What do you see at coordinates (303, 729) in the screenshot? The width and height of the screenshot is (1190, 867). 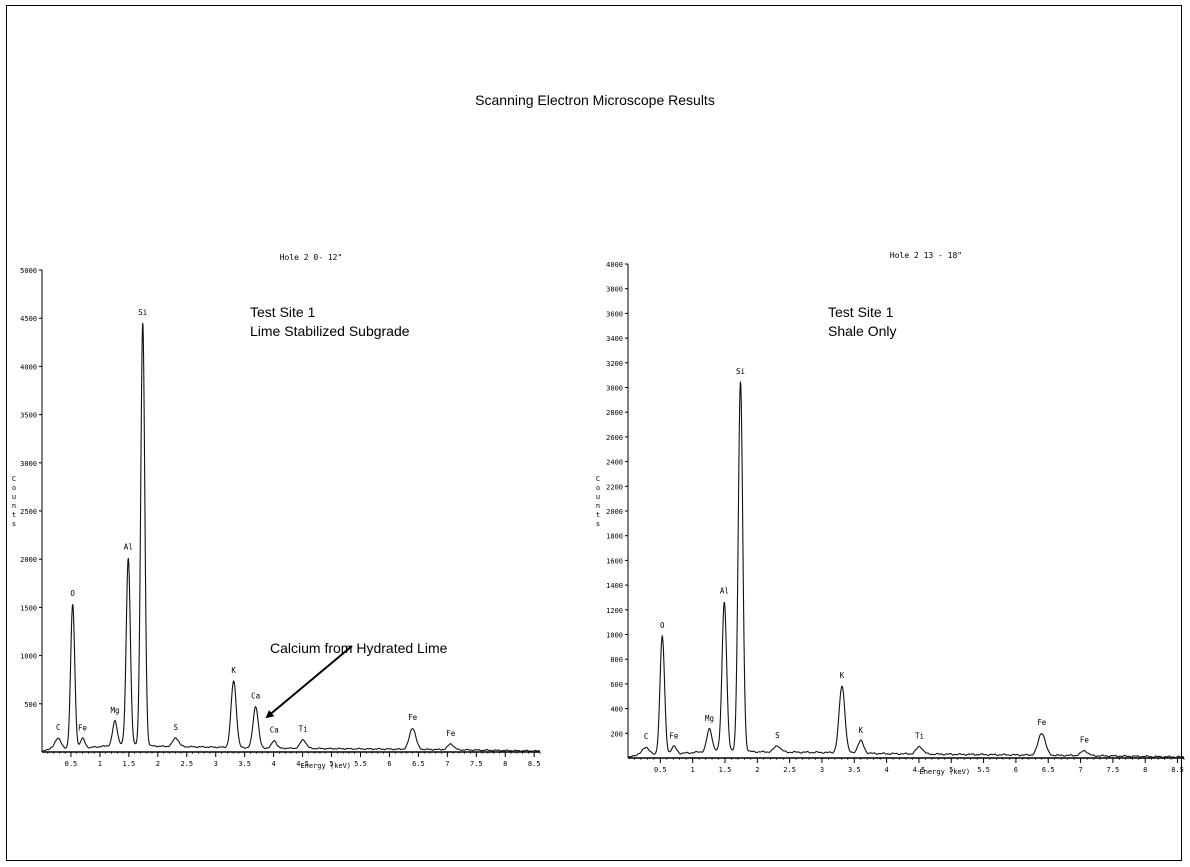 I see `chart-0-peak-label: Ti` at bounding box center [303, 729].